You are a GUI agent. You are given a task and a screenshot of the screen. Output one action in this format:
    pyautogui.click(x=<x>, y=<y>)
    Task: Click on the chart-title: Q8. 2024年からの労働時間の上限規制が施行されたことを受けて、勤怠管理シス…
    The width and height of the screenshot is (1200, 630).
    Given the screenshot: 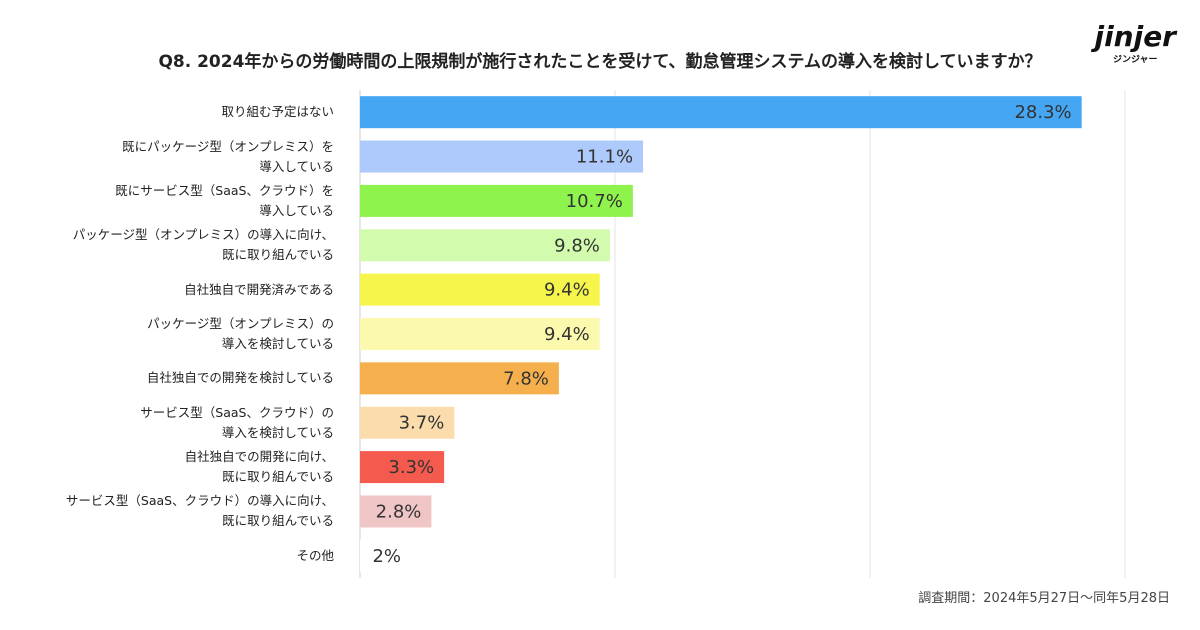 What is the action you would take?
    pyautogui.click(x=600, y=62)
    